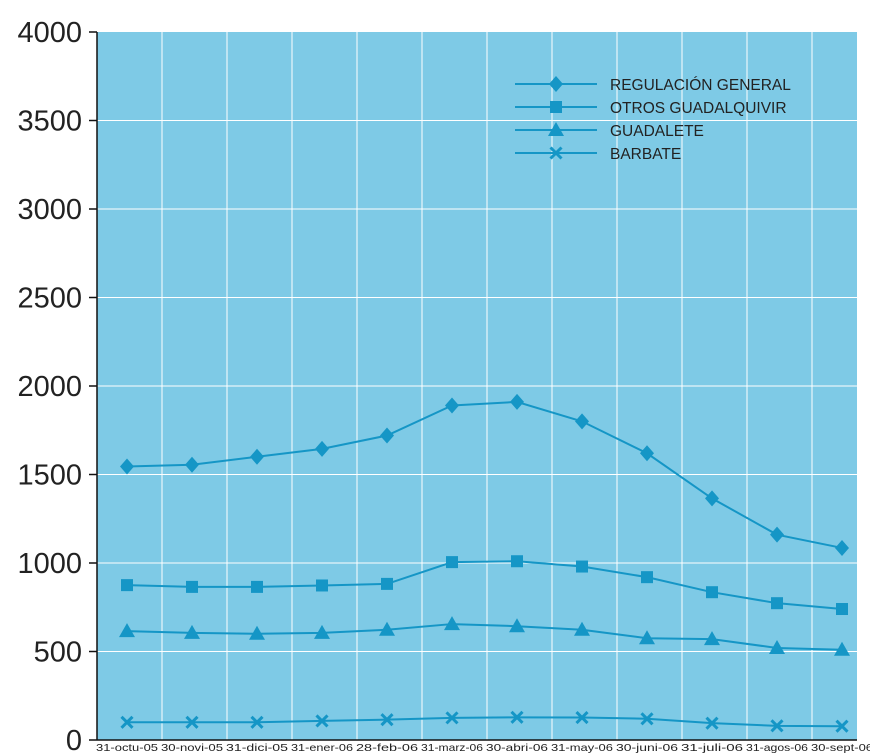  What do you see at coordinates (49, 210) in the screenshot?
I see `y-tick-label: 3000` at bounding box center [49, 210].